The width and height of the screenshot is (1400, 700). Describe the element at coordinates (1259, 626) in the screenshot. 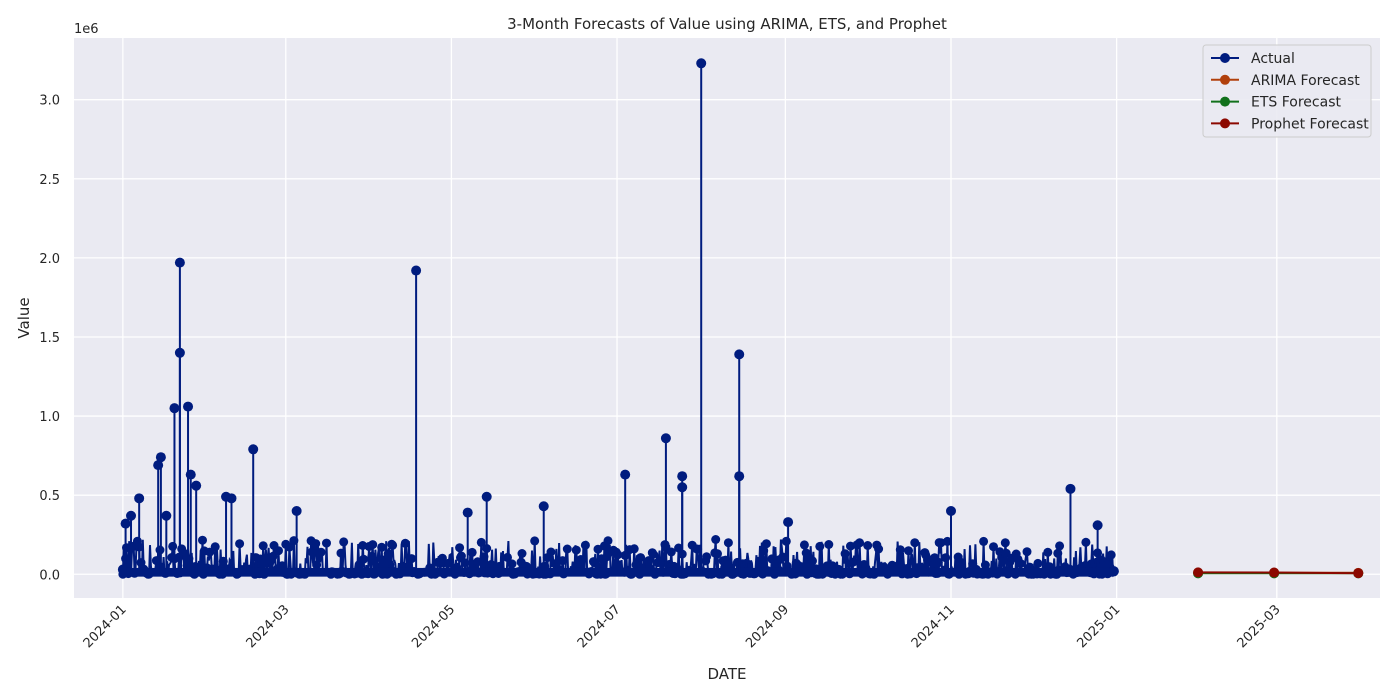

I see `x-tick-label: 2025-03` at that location.